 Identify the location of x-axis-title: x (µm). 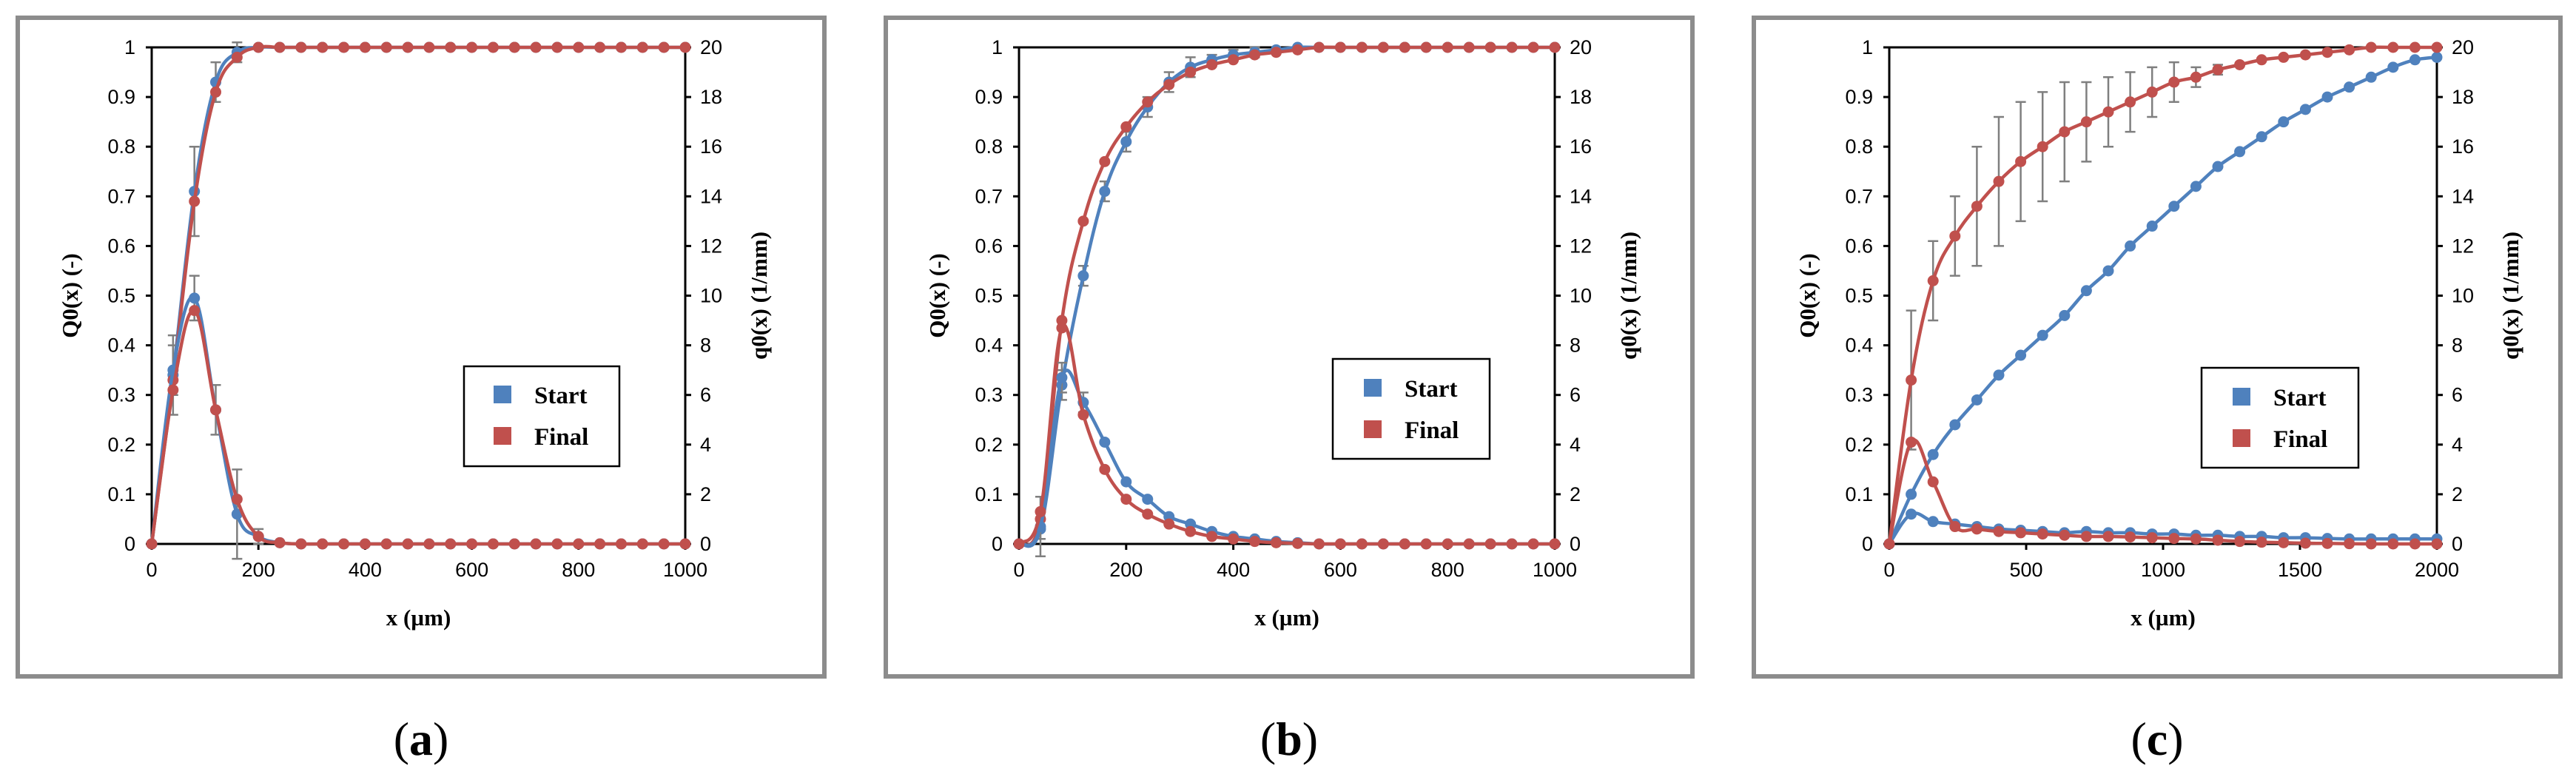
(1286, 618).